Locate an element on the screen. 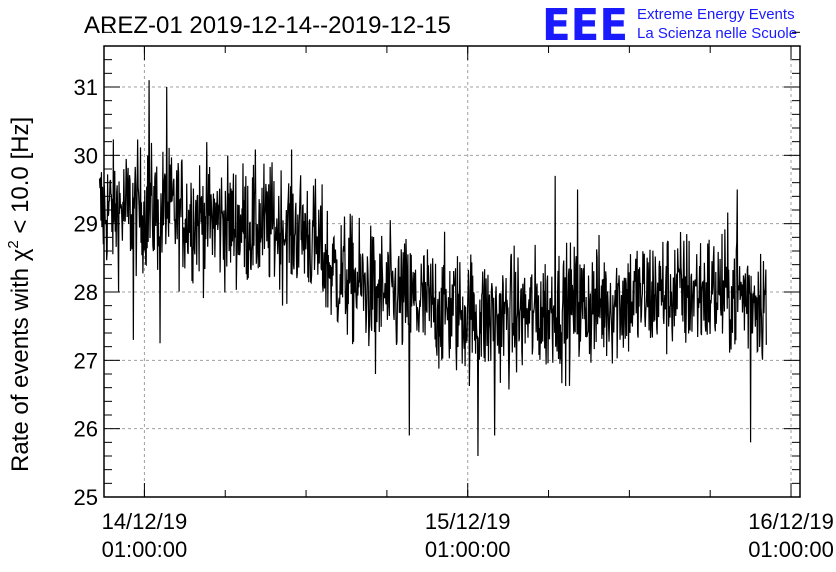 The width and height of the screenshot is (836, 572). x-tick-date: 15/12/19 is located at coordinates (468, 521).